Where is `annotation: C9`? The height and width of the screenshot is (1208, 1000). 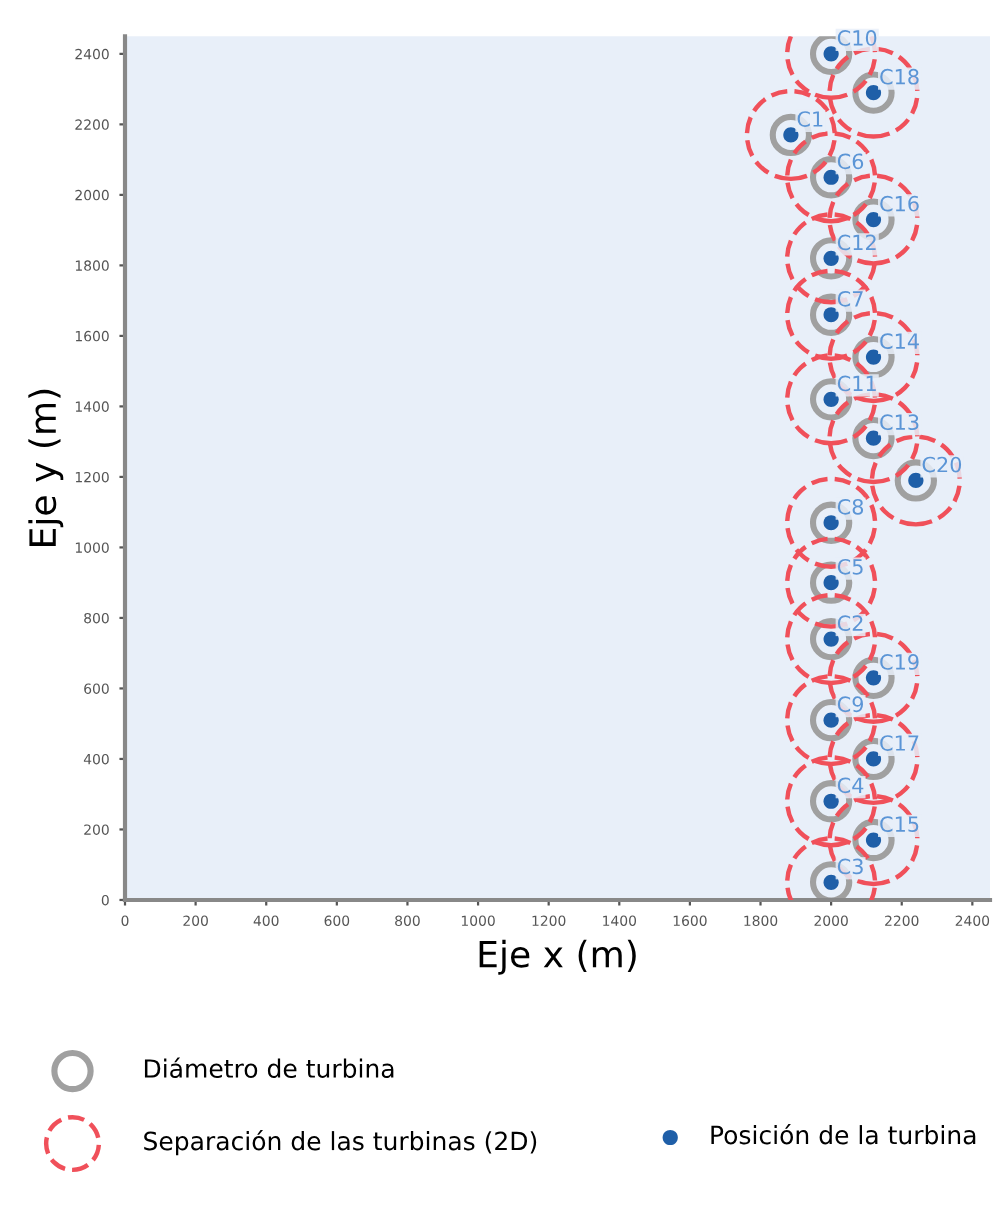 annotation: C9 is located at coordinates (850, 704).